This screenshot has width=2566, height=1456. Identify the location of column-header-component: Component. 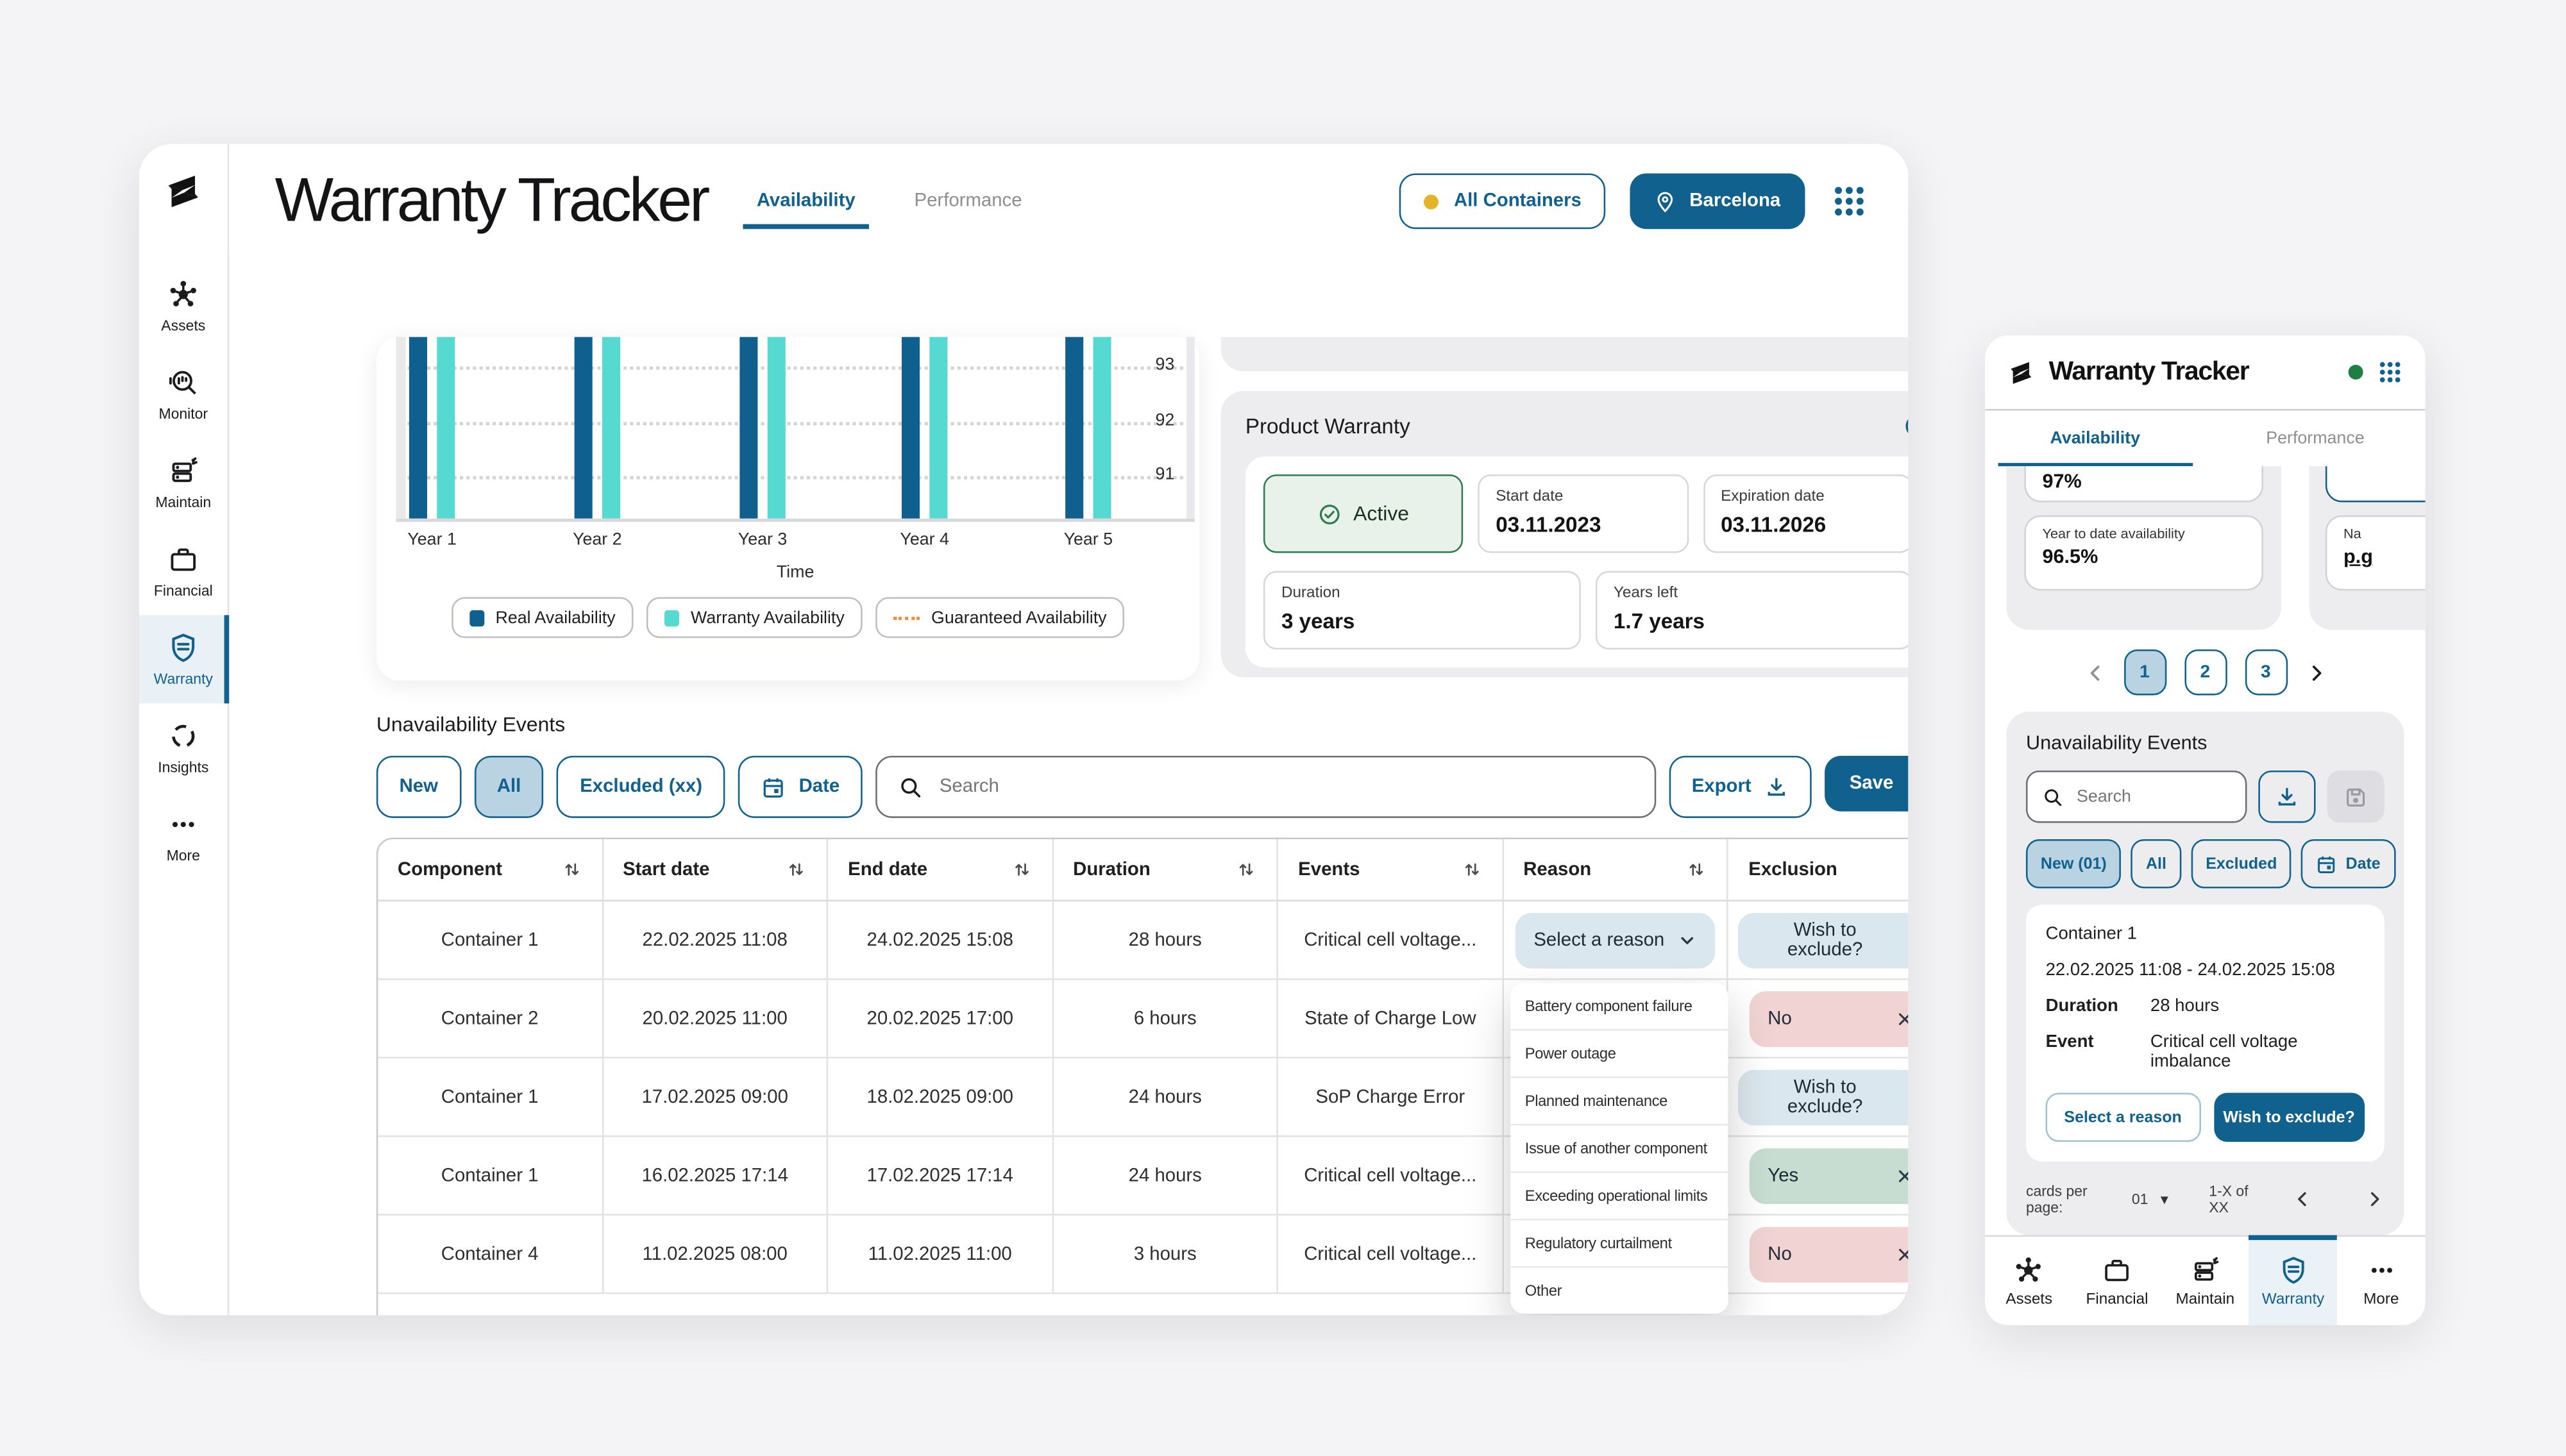
(491, 869).